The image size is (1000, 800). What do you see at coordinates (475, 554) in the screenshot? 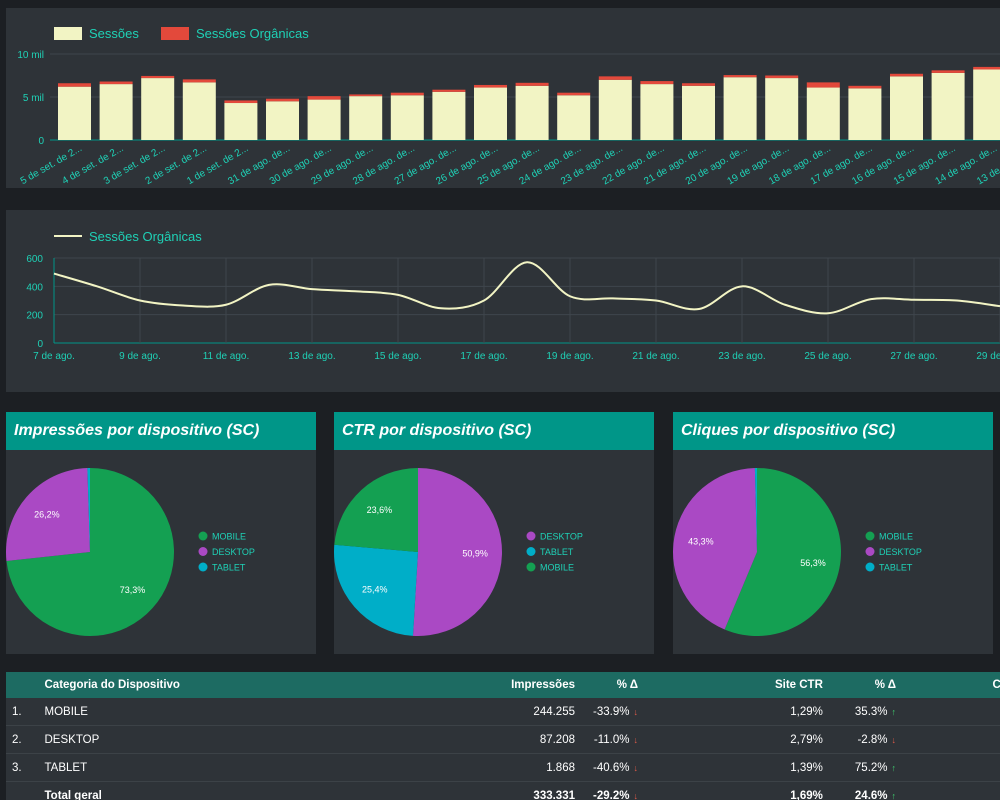
I see `pie-slice-label: 50,9%` at bounding box center [475, 554].